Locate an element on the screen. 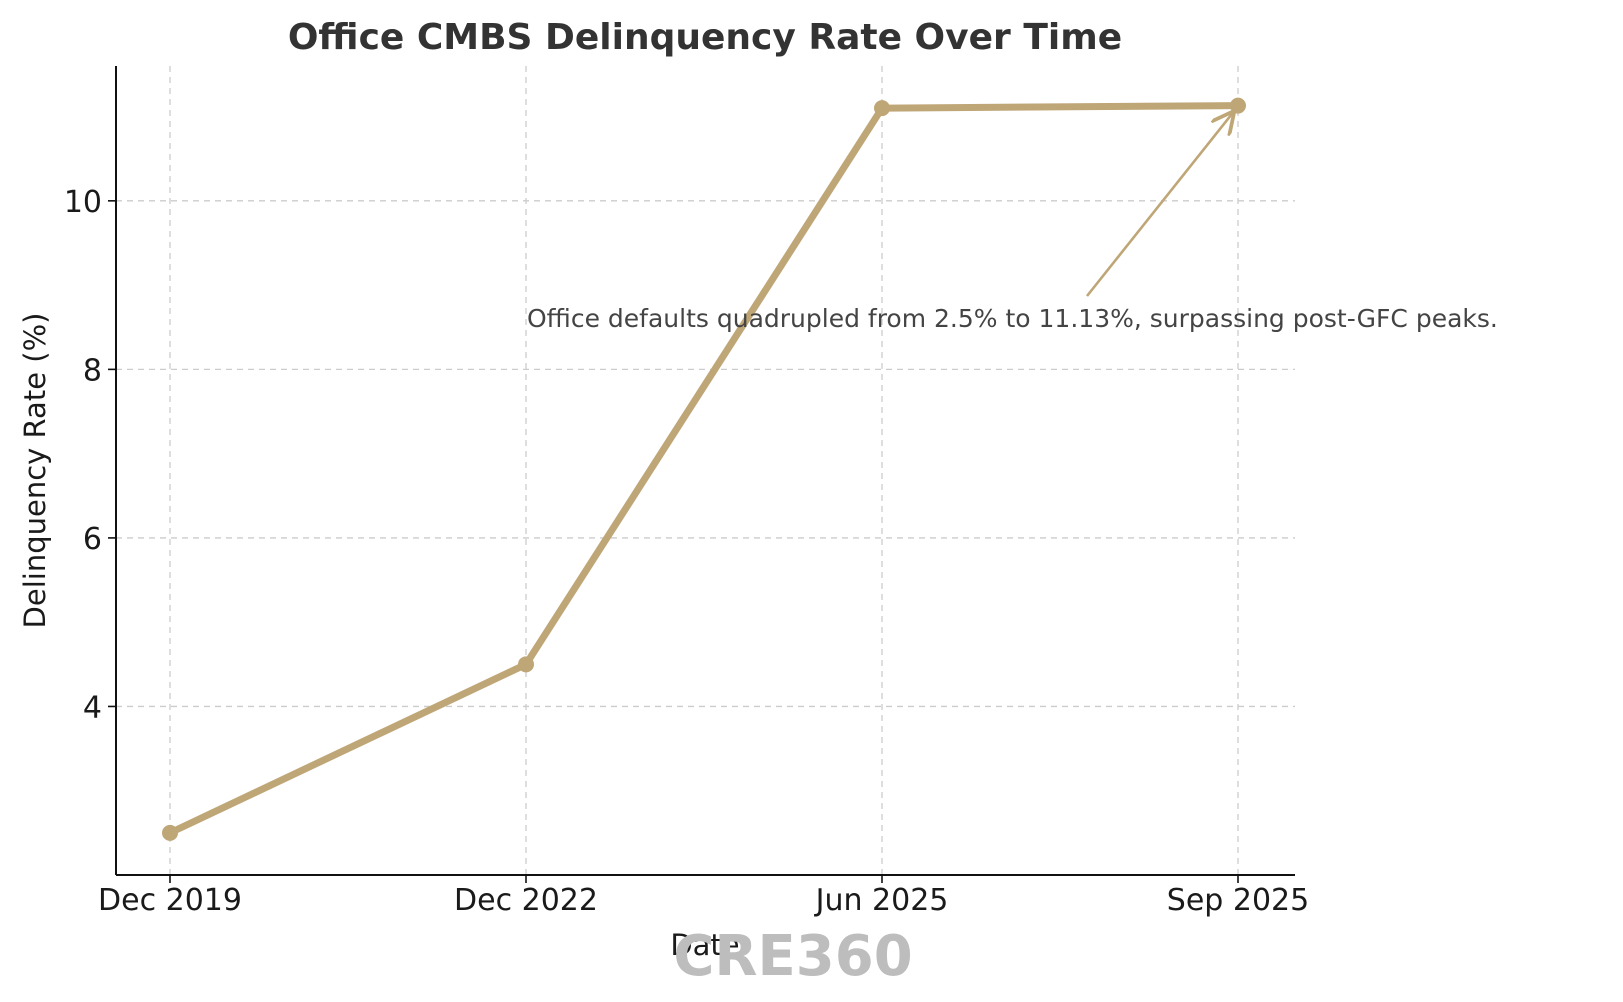 The height and width of the screenshot is (1002, 1623). y-axis-label: Delinquency Rate (%) is located at coordinates (35, 471).